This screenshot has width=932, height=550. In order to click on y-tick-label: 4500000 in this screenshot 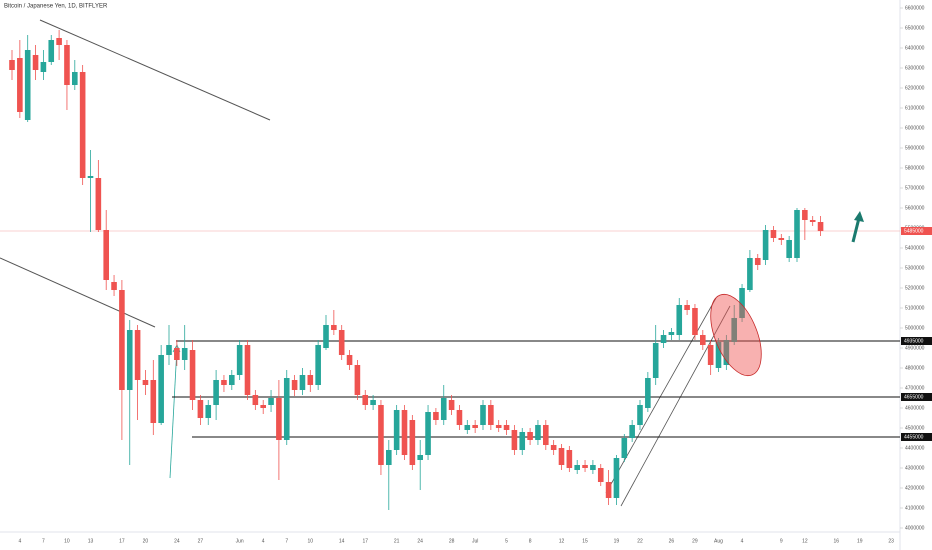, I will do `click(915, 428)`.